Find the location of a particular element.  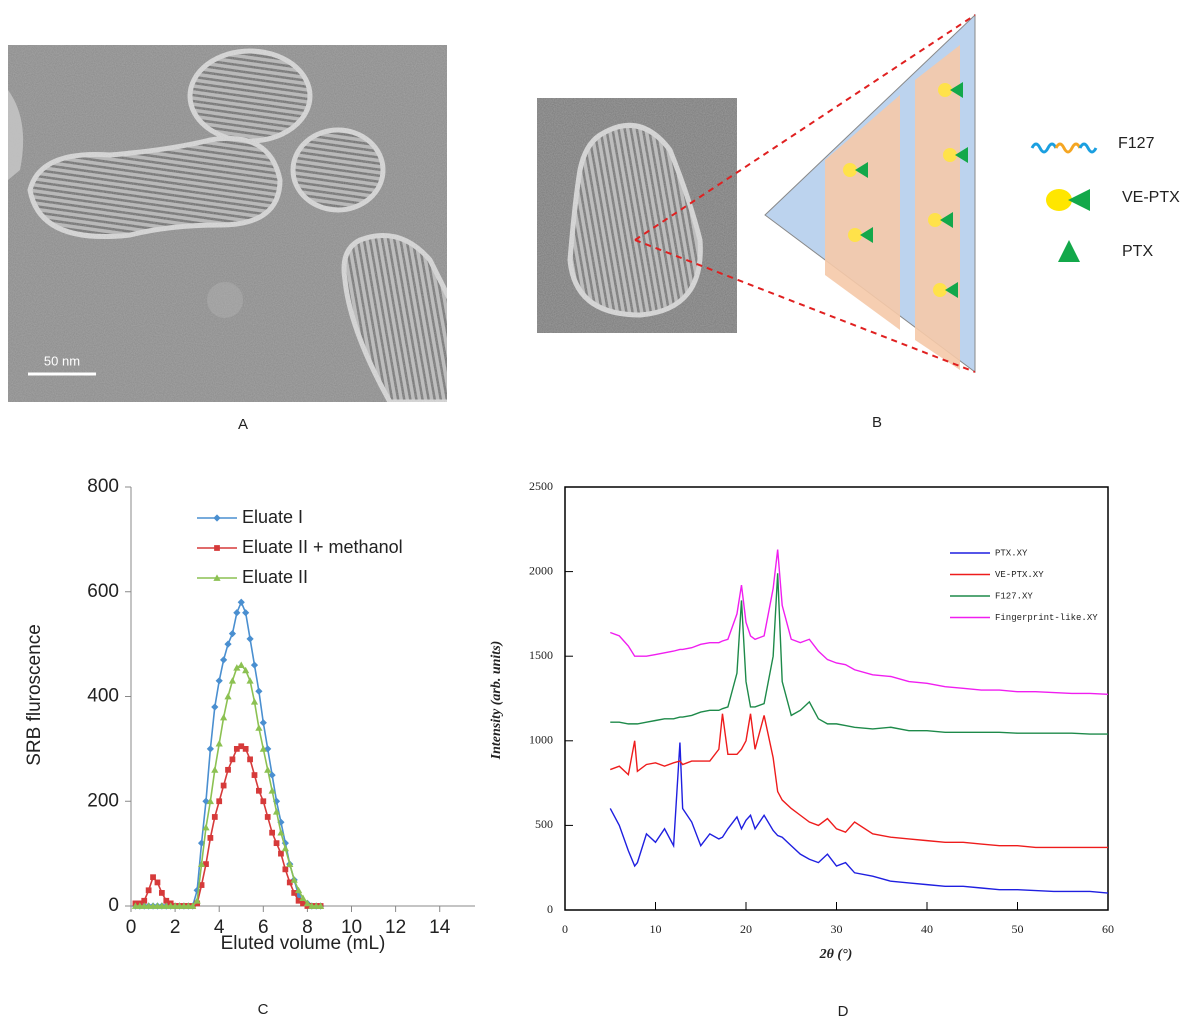

panel-label: B is located at coordinates (877, 422).